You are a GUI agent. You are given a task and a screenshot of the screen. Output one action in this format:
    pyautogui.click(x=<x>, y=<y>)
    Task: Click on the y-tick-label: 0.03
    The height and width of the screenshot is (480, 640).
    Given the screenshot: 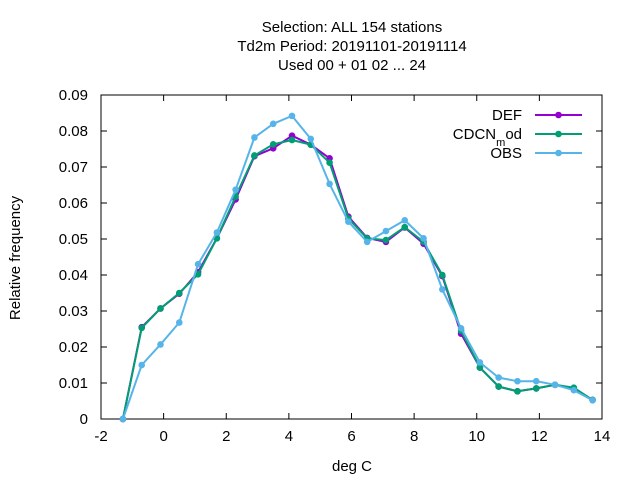 What is the action you would take?
    pyautogui.click(x=73, y=311)
    